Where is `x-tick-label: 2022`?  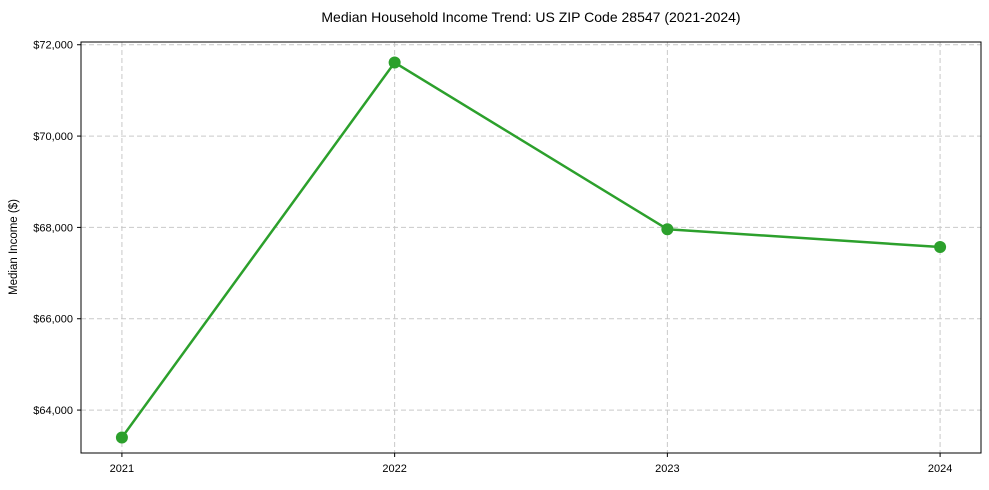 x-tick-label: 2022 is located at coordinates (394, 469).